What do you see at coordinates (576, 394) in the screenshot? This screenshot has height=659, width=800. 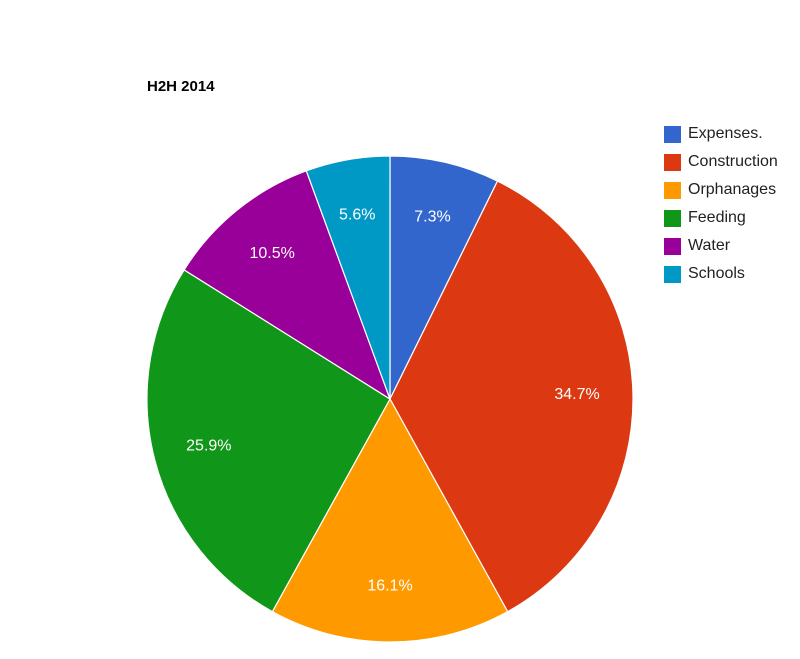 I see `slice-label: 34.7%` at bounding box center [576, 394].